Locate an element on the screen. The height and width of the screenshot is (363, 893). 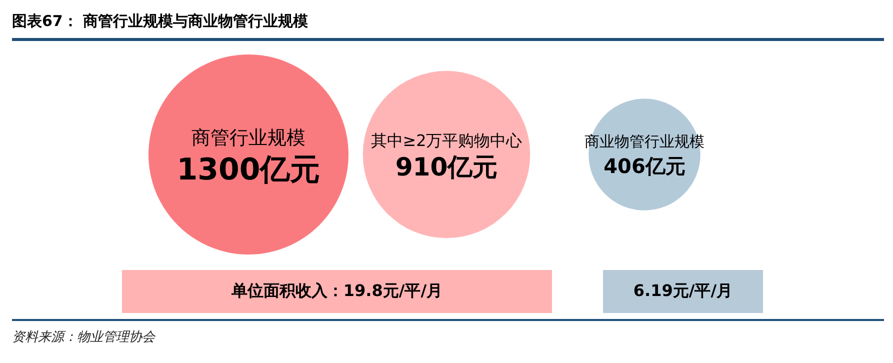
data-label: 910亿元 is located at coordinates (446, 167).